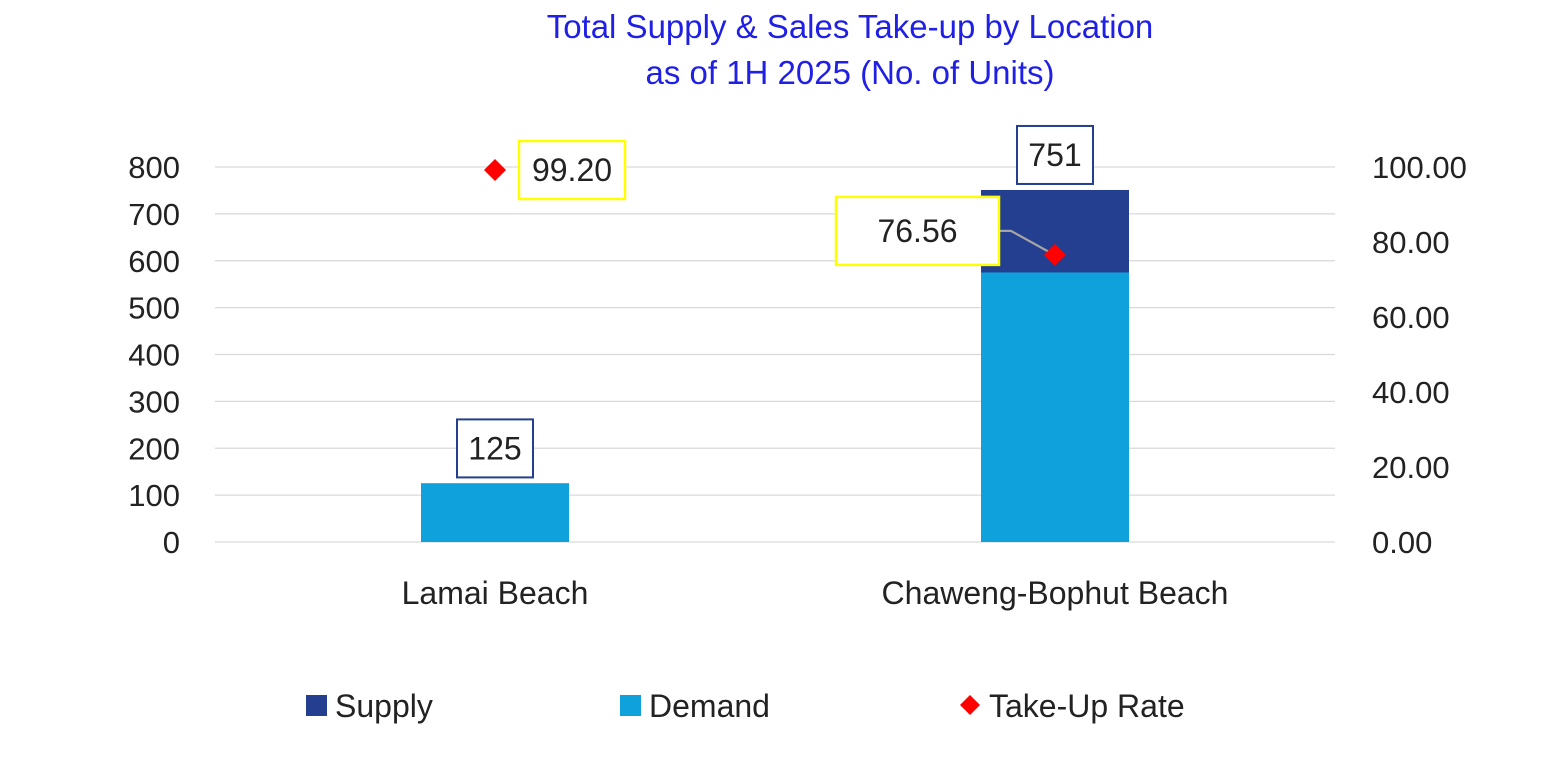  I want to click on legend-label: Demand, so click(709, 706).